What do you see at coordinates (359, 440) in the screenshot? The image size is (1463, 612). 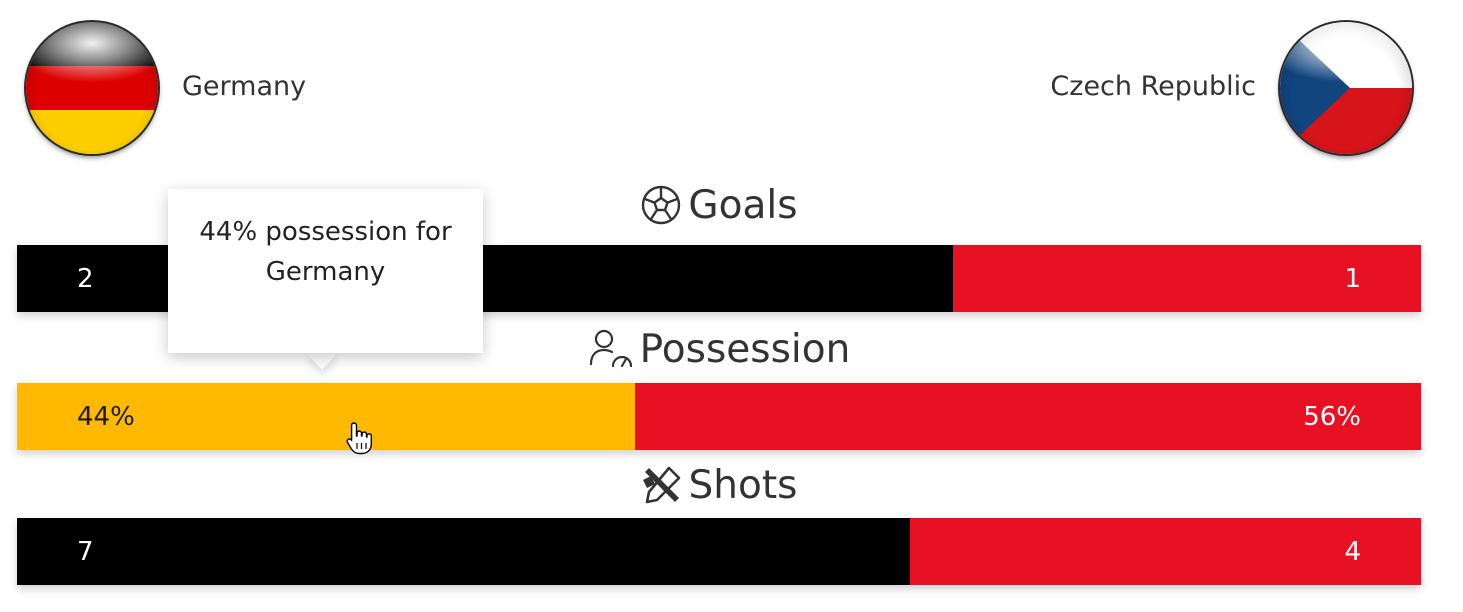 I see `hand-pointer-cursor-icon` at bounding box center [359, 440].